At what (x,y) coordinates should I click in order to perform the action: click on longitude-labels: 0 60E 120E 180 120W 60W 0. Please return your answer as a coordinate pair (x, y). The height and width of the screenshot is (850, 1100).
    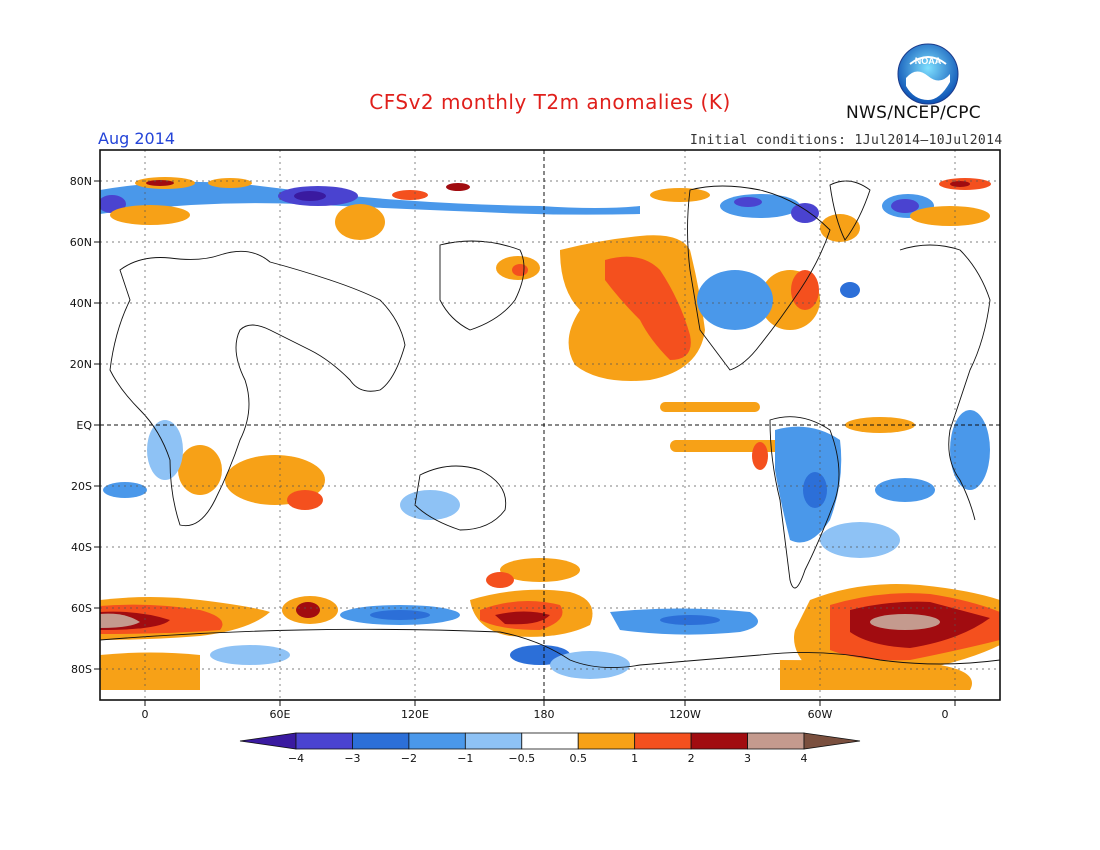
    Looking at the image, I should click on (545, 714).